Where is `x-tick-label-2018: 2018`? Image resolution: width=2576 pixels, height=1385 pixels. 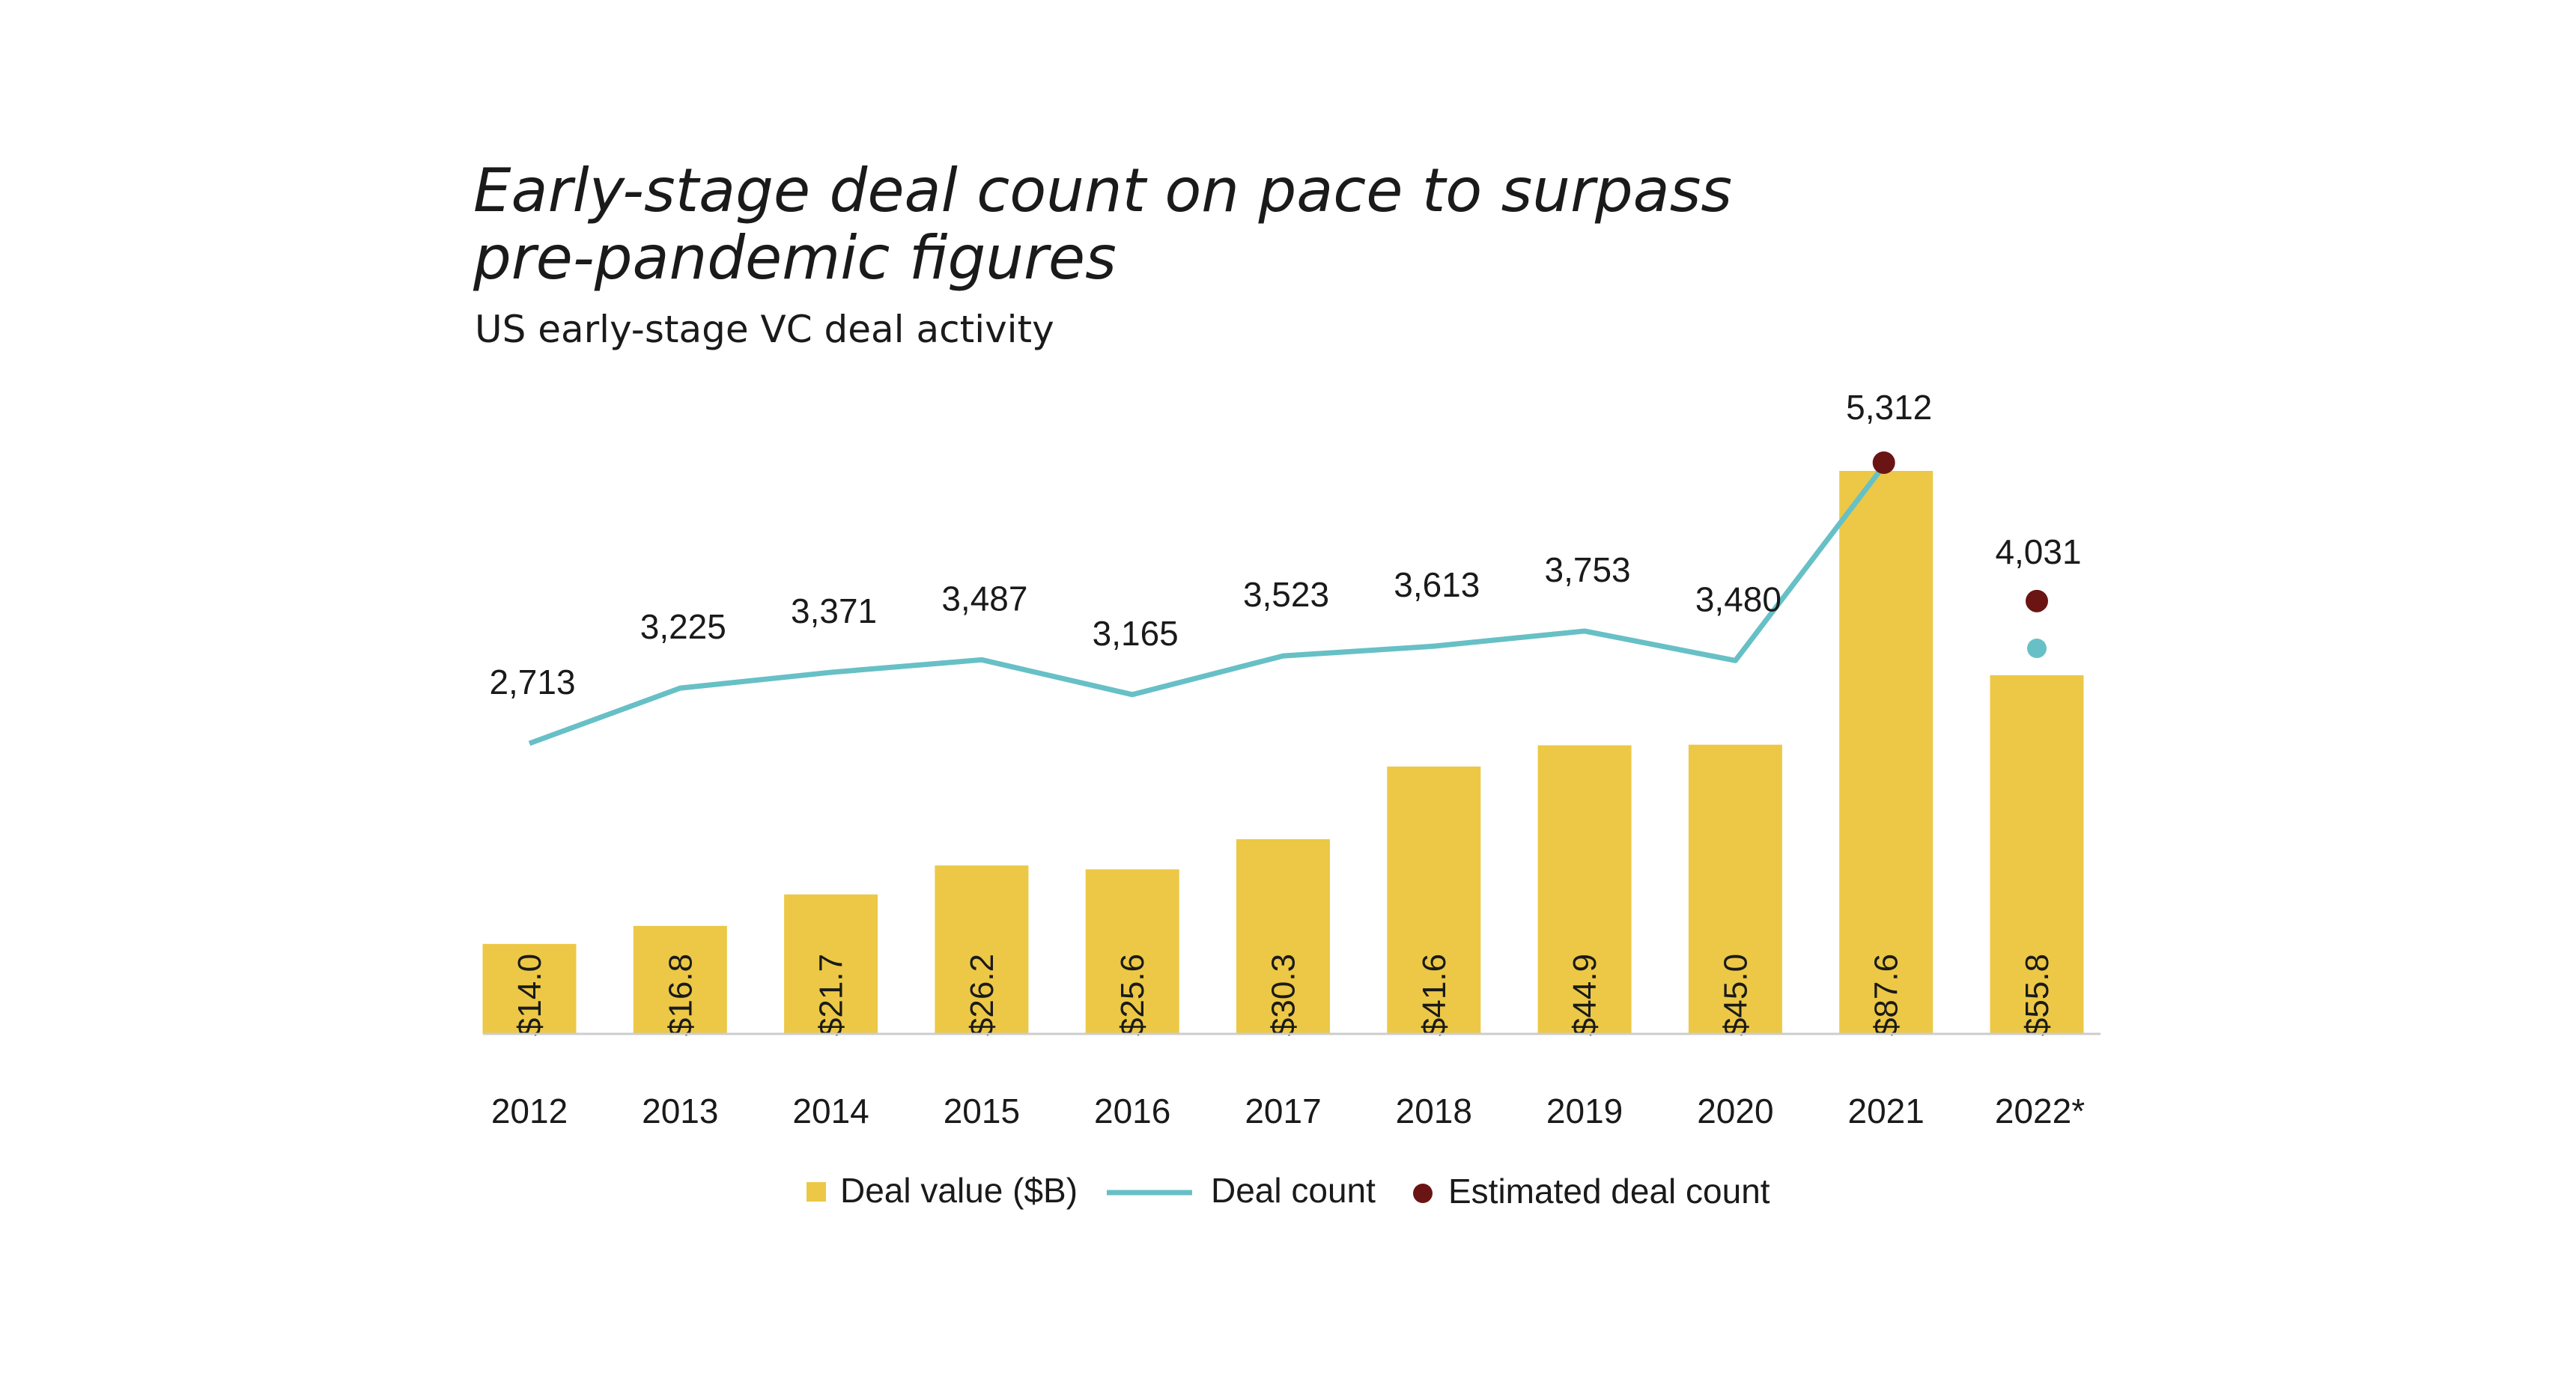
x-tick-label-2018: 2018 is located at coordinates (1434, 1111).